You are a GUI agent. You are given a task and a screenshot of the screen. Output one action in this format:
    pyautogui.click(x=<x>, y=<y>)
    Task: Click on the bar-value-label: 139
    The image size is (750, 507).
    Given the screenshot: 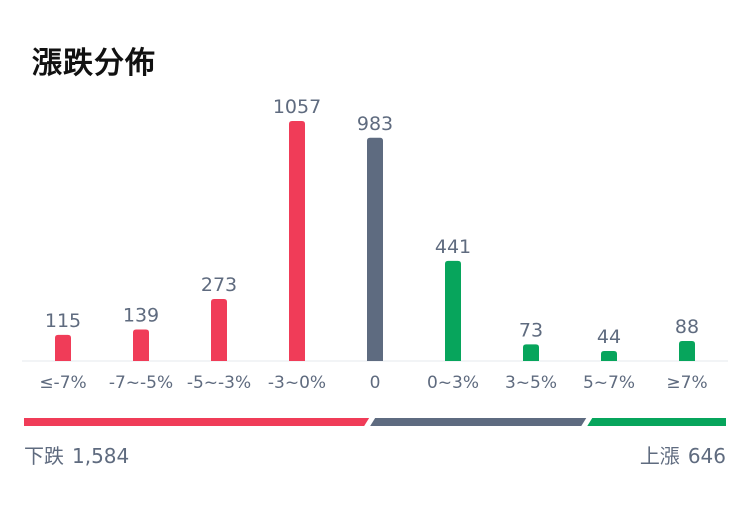 What is the action you would take?
    pyautogui.click(x=141, y=315)
    